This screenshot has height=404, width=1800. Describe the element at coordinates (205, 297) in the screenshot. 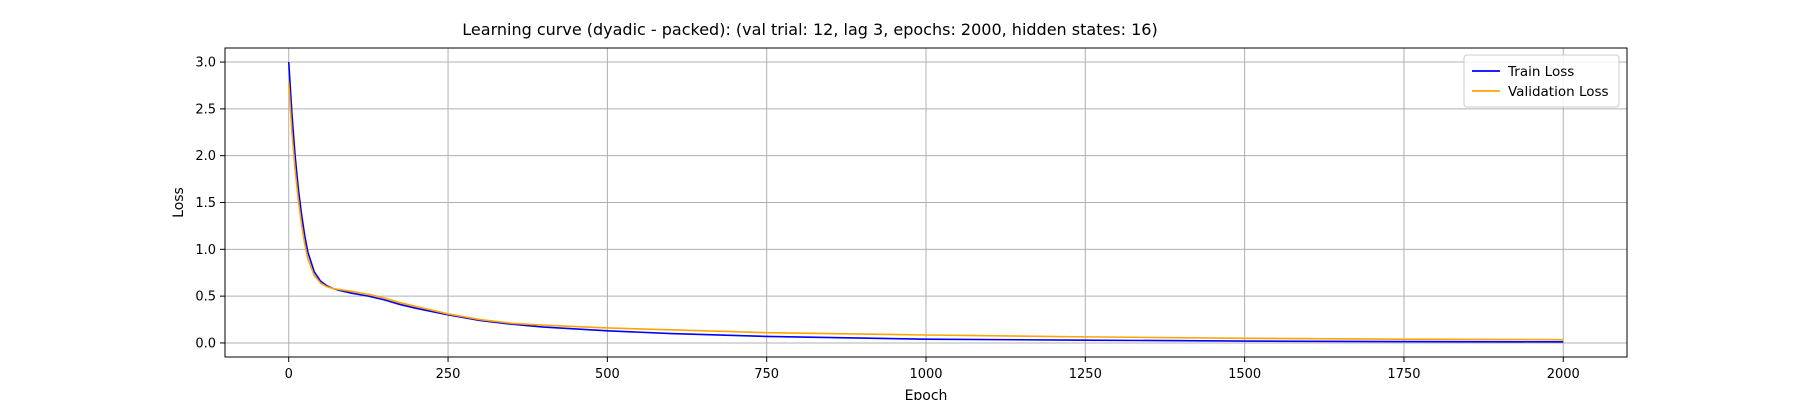

I see `y-tick-label: 0.5` at that location.